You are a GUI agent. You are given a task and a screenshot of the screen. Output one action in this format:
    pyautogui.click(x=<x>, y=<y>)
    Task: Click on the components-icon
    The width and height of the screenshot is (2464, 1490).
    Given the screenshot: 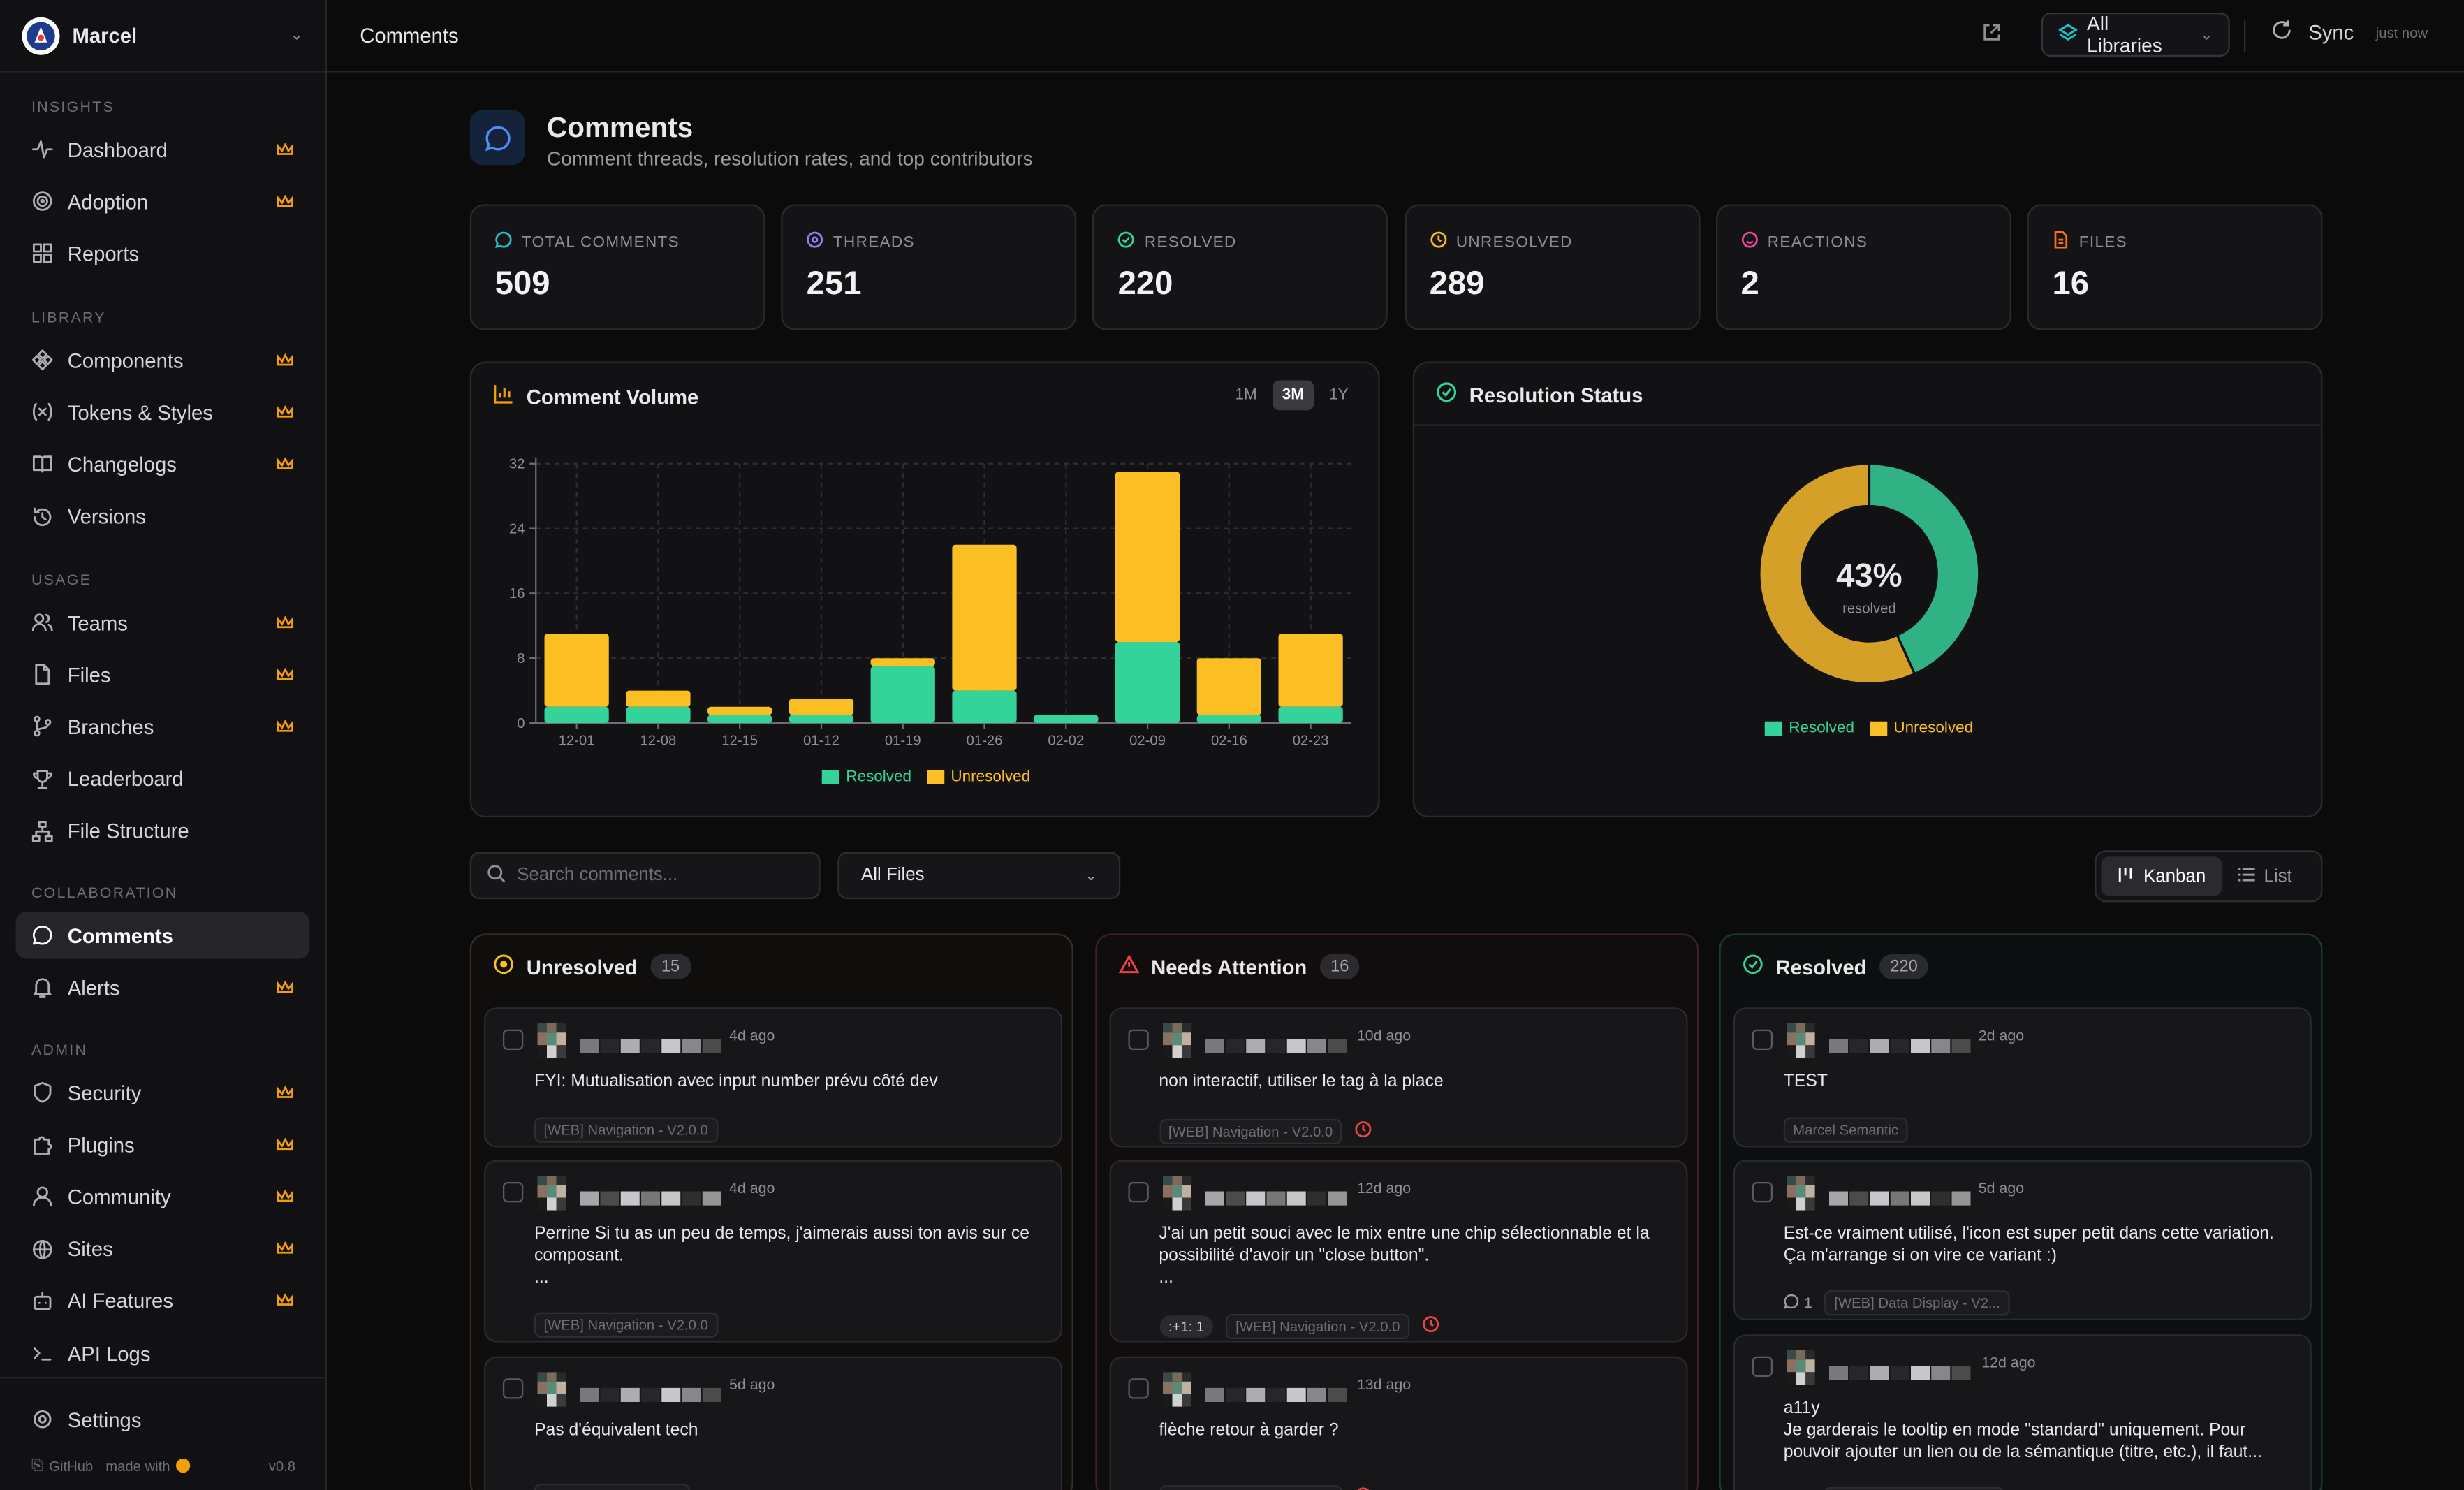 What is the action you would take?
    pyautogui.click(x=42, y=360)
    